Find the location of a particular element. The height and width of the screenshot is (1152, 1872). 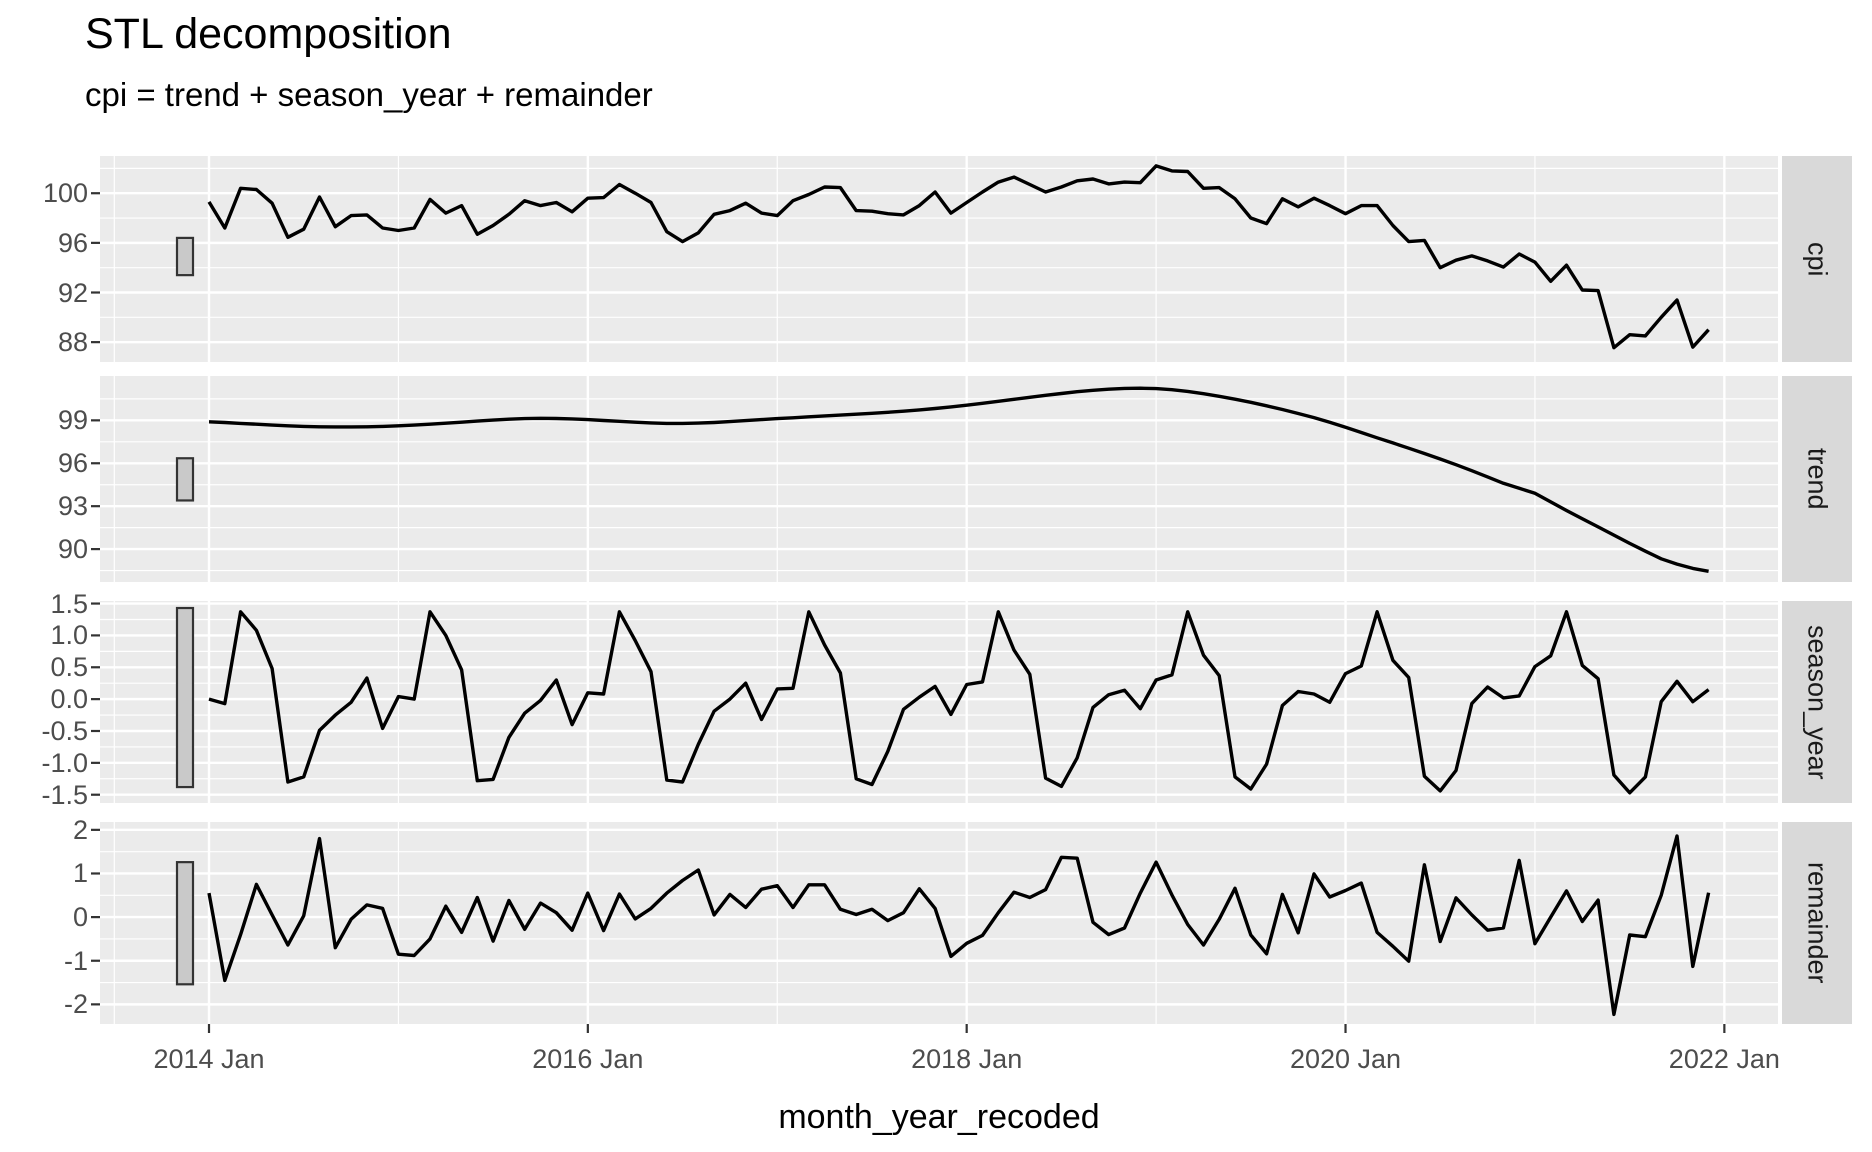

x-axis-title: month_year_recoded is located at coordinates (939, 1117).